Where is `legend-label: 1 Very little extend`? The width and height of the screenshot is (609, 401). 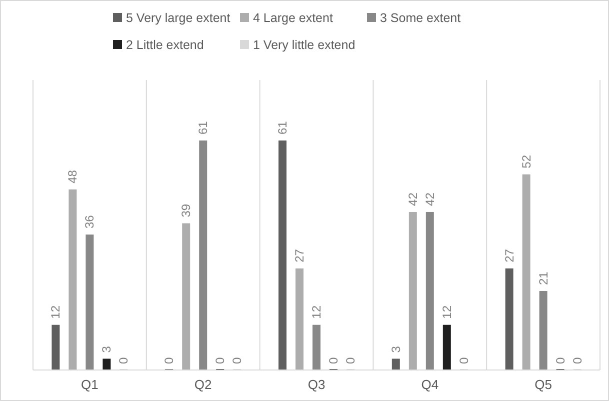
legend-label: 1 Very little extend is located at coordinates (304, 45).